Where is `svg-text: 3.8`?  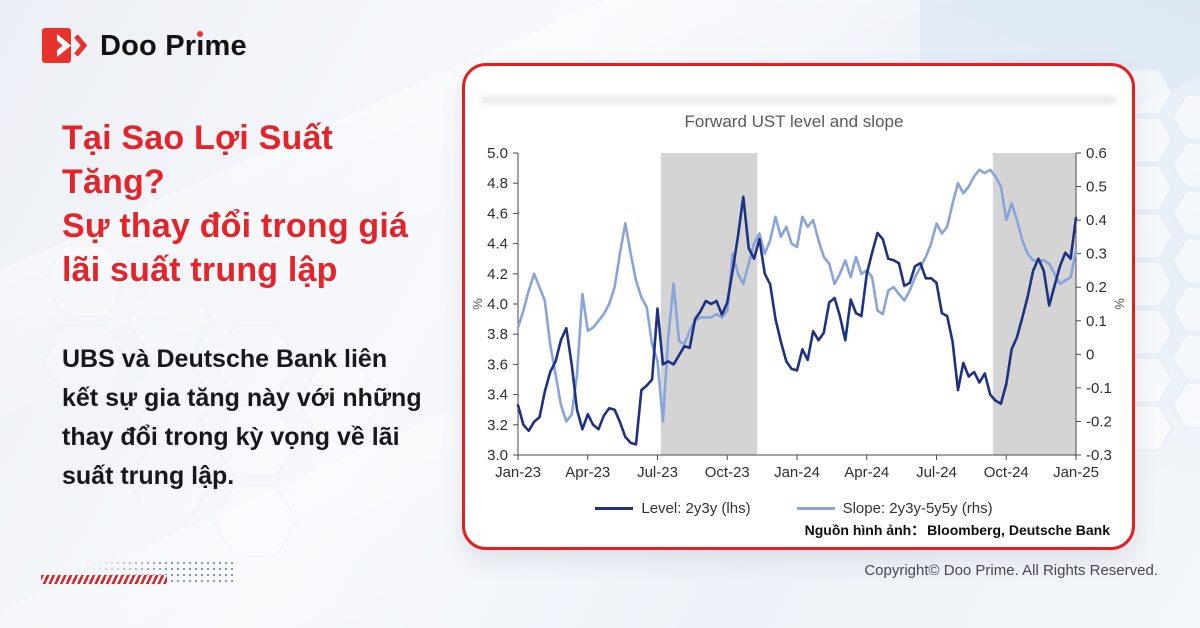 svg-text: 3.8 is located at coordinates (497, 334).